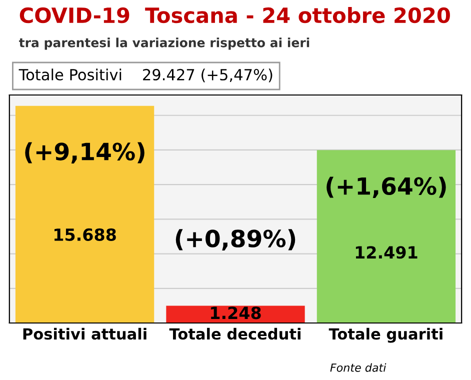 The image size is (471, 380). I want to click on x-tick-label: Totale deceduti, so click(234, 334).